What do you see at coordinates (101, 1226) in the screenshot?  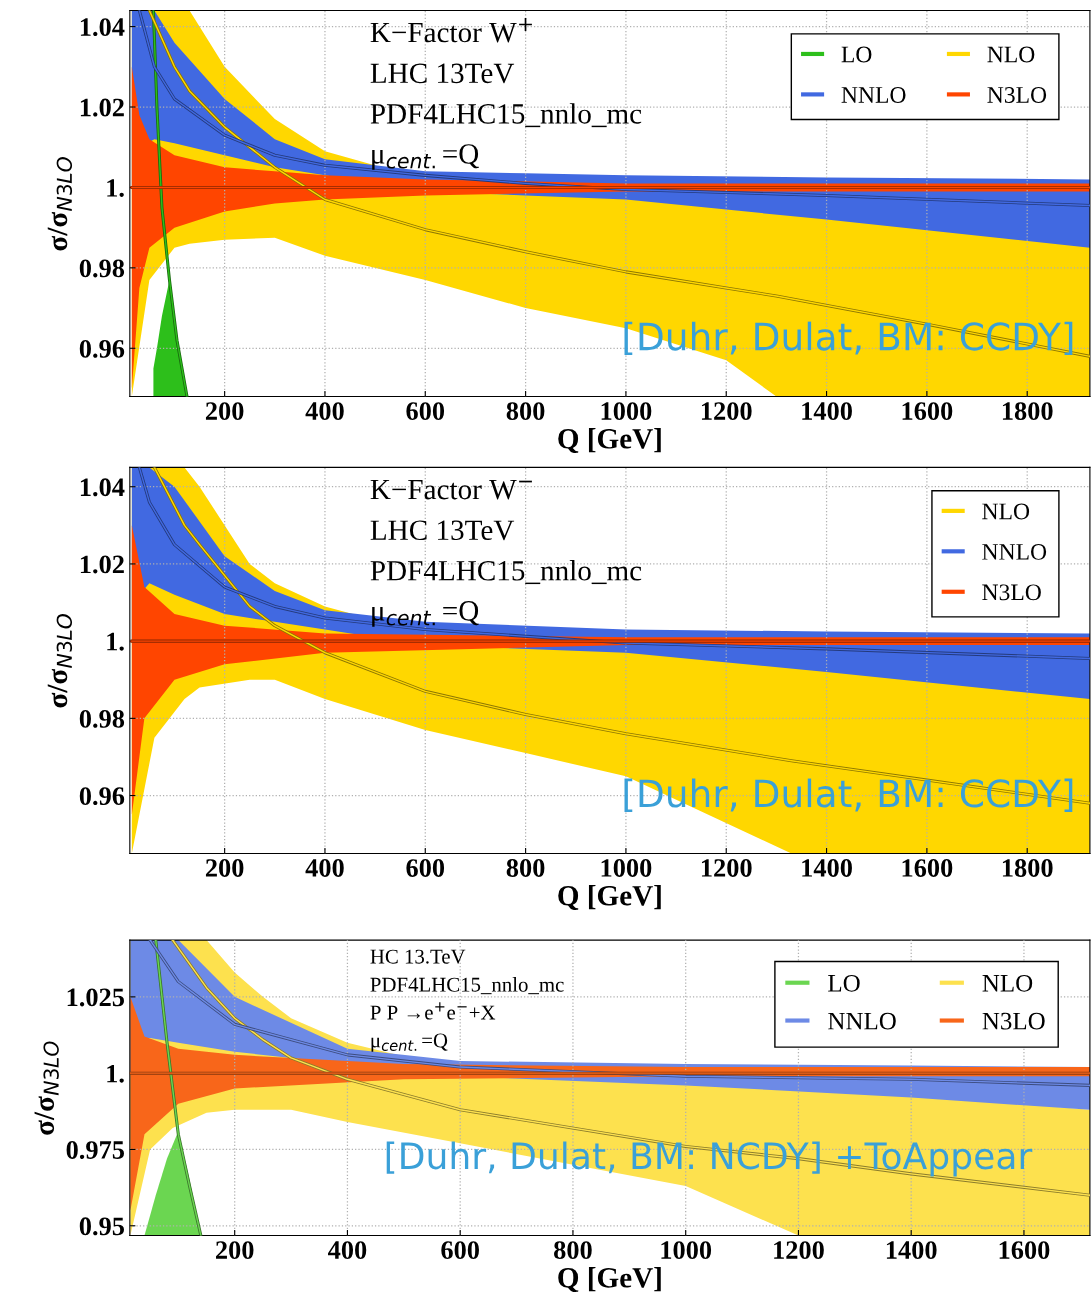 I see `y-tick-label: 0.95` at bounding box center [101, 1226].